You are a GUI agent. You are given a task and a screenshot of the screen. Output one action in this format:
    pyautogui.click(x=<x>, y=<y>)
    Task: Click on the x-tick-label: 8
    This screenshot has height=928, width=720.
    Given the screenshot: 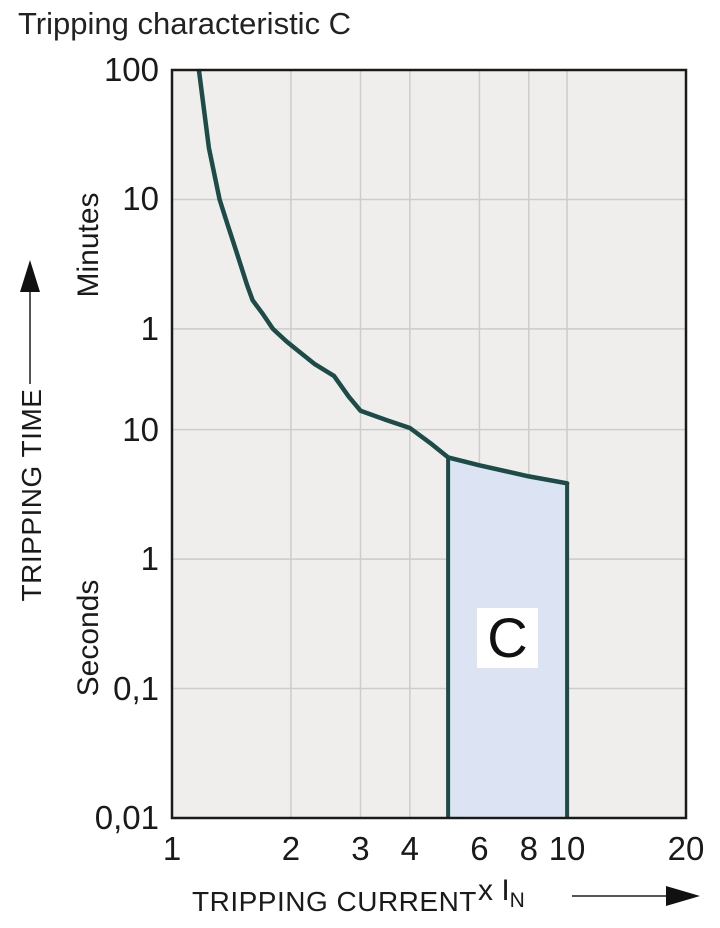 What is the action you would take?
    pyautogui.click(x=528, y=848)
    